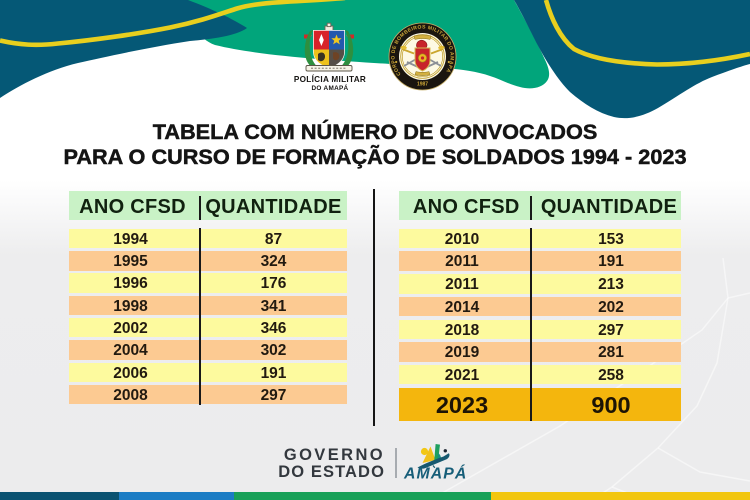 The width and height of the screenshot is (750, 500). What do you see at coordinates (422, 85) in the screenshot?
I see `svg-text: 1987` at bounding box center [422, 85].